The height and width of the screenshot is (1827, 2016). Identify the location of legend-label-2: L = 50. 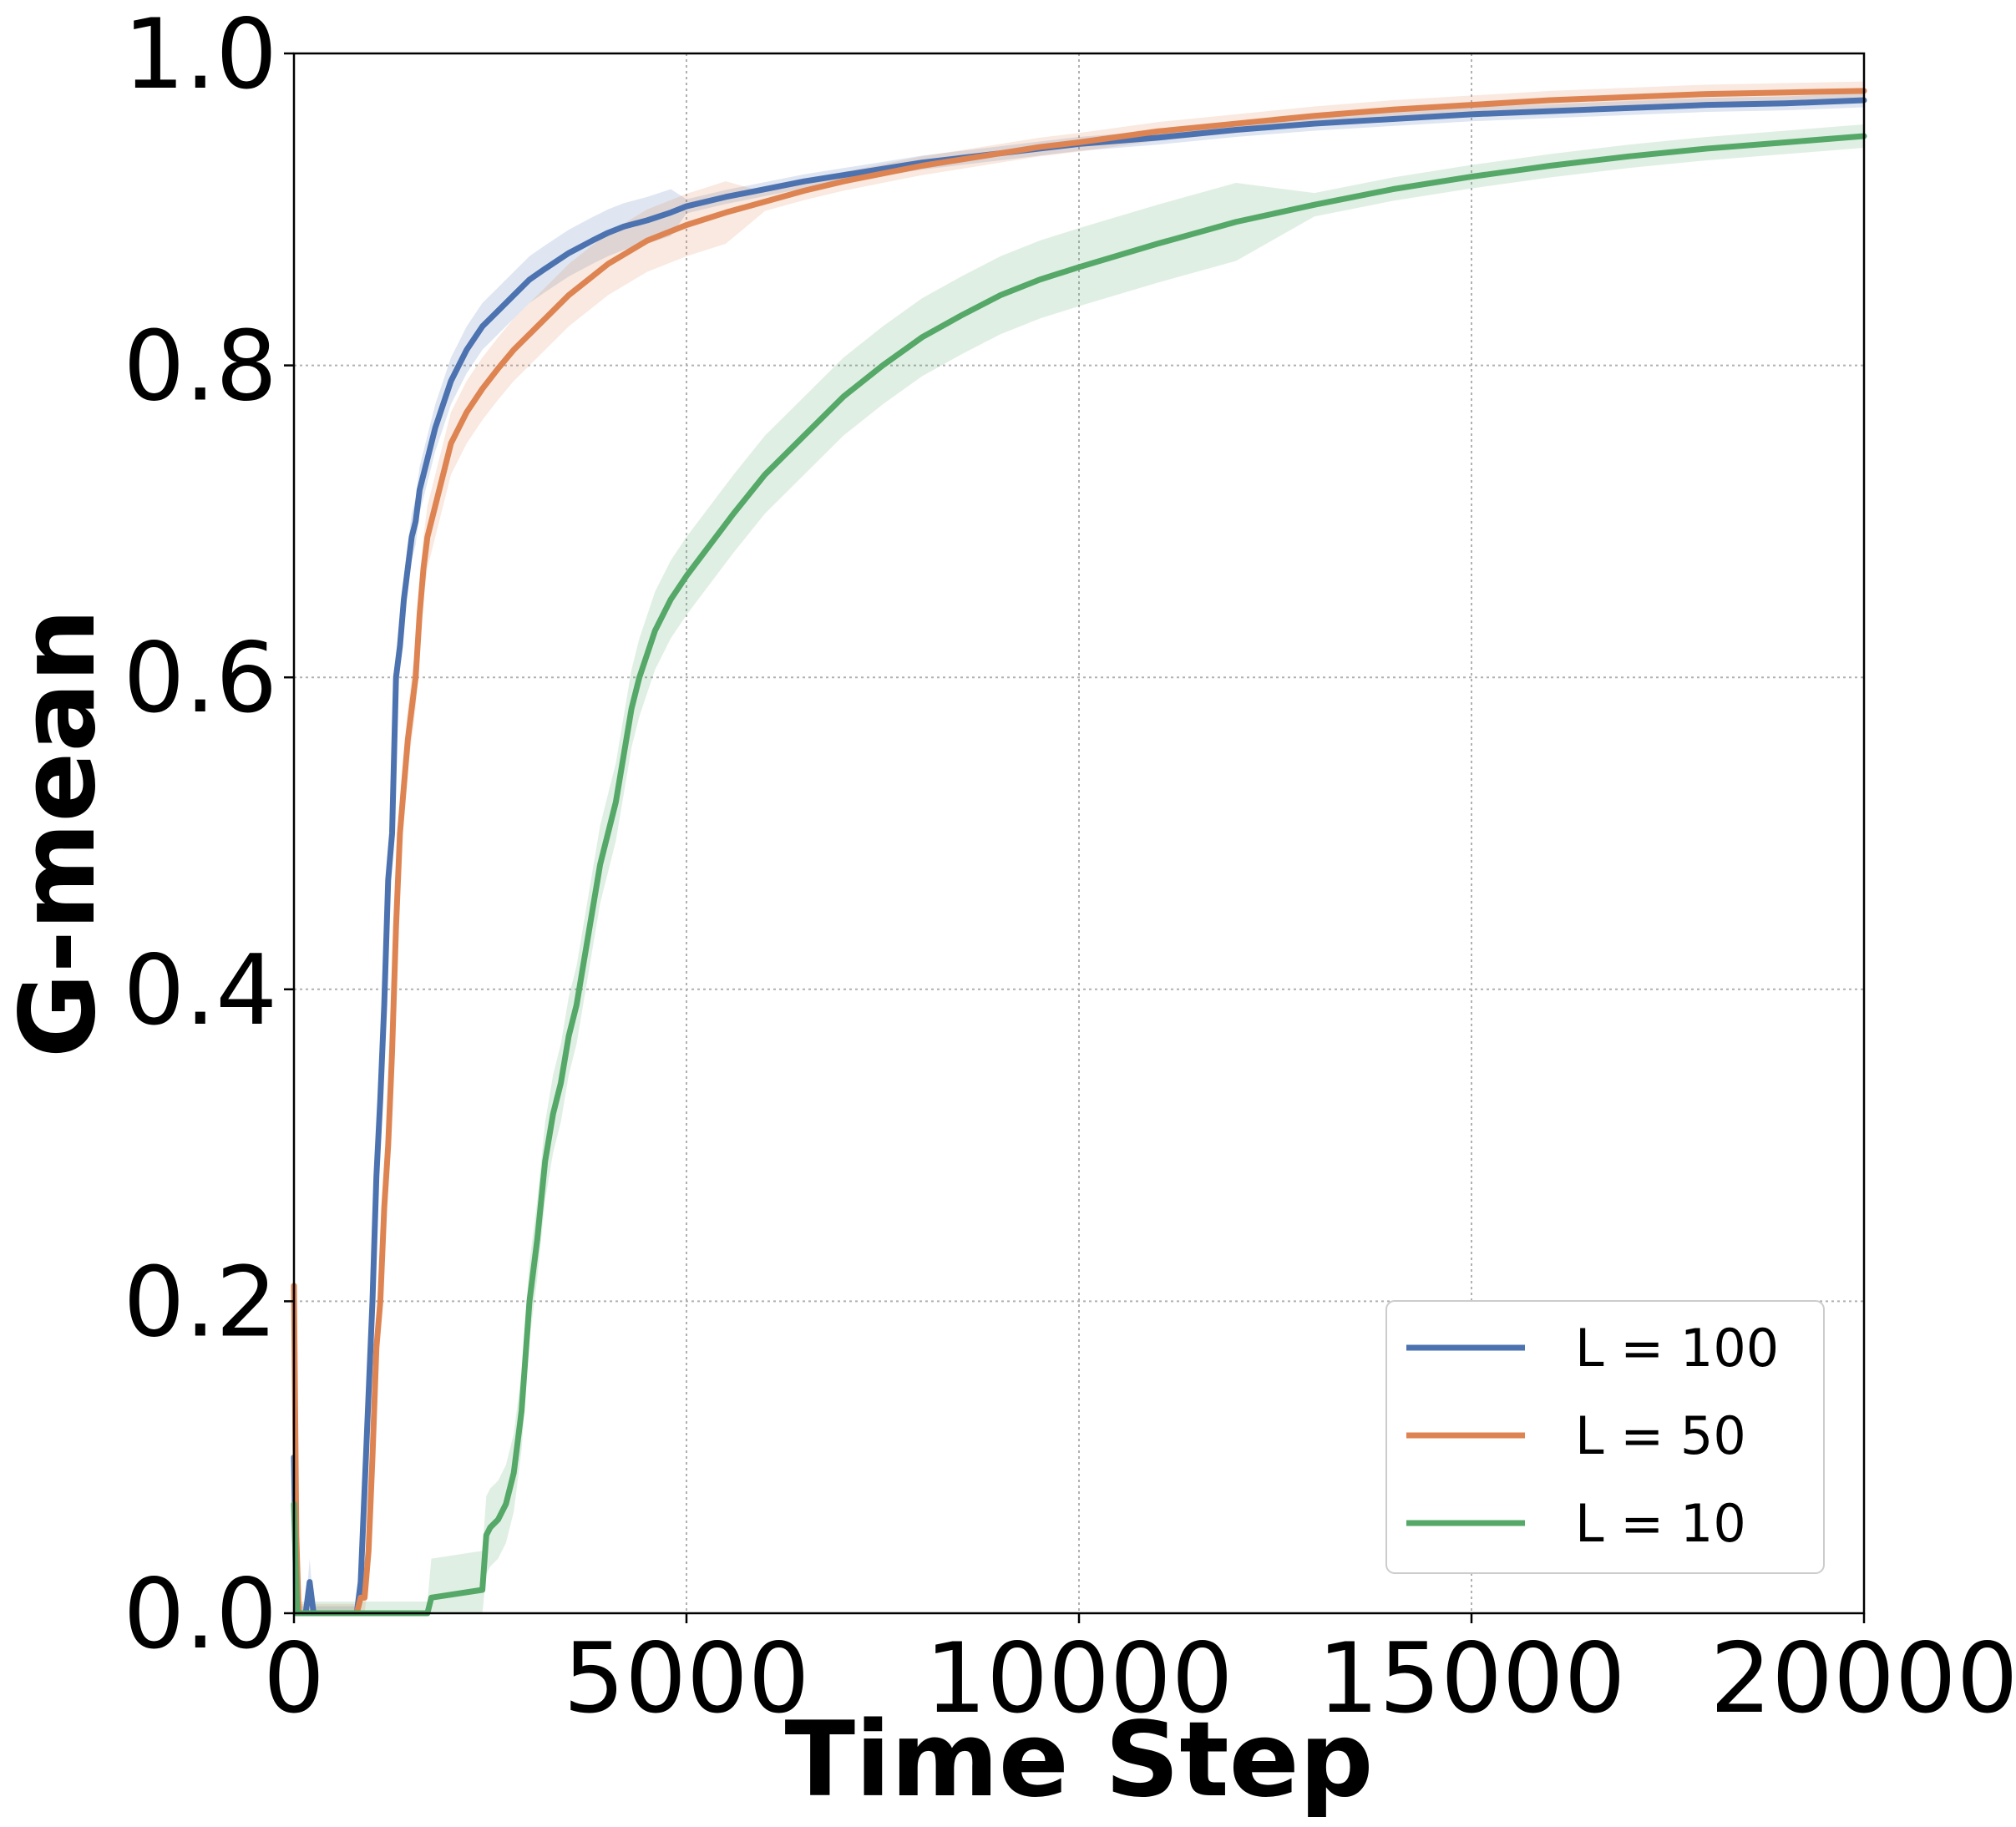
(1660, 1435).